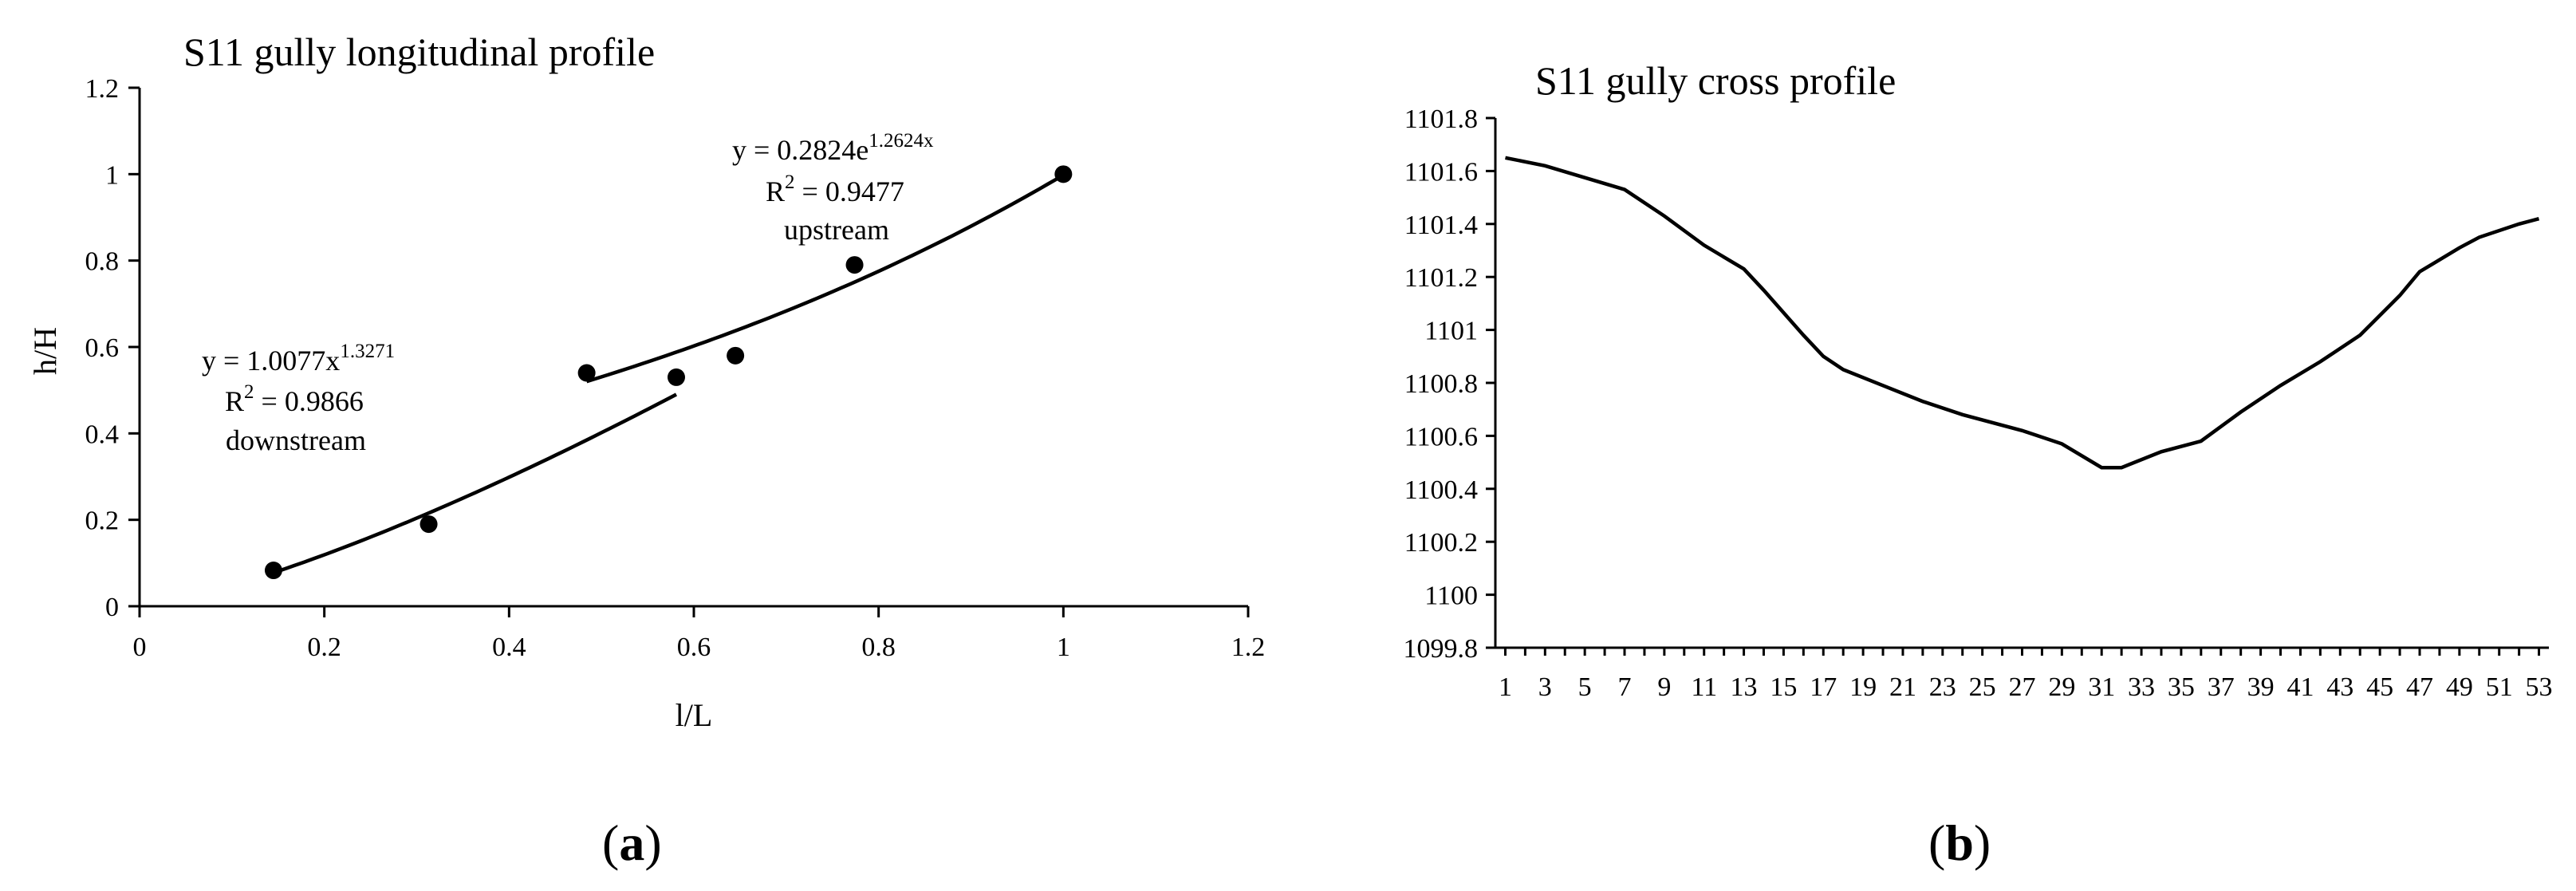  What do you see at coordinates (1505, 687) in the screenshot?
I see `chart-b-x-tick-label: 1` at bounding box center [1505, 687].